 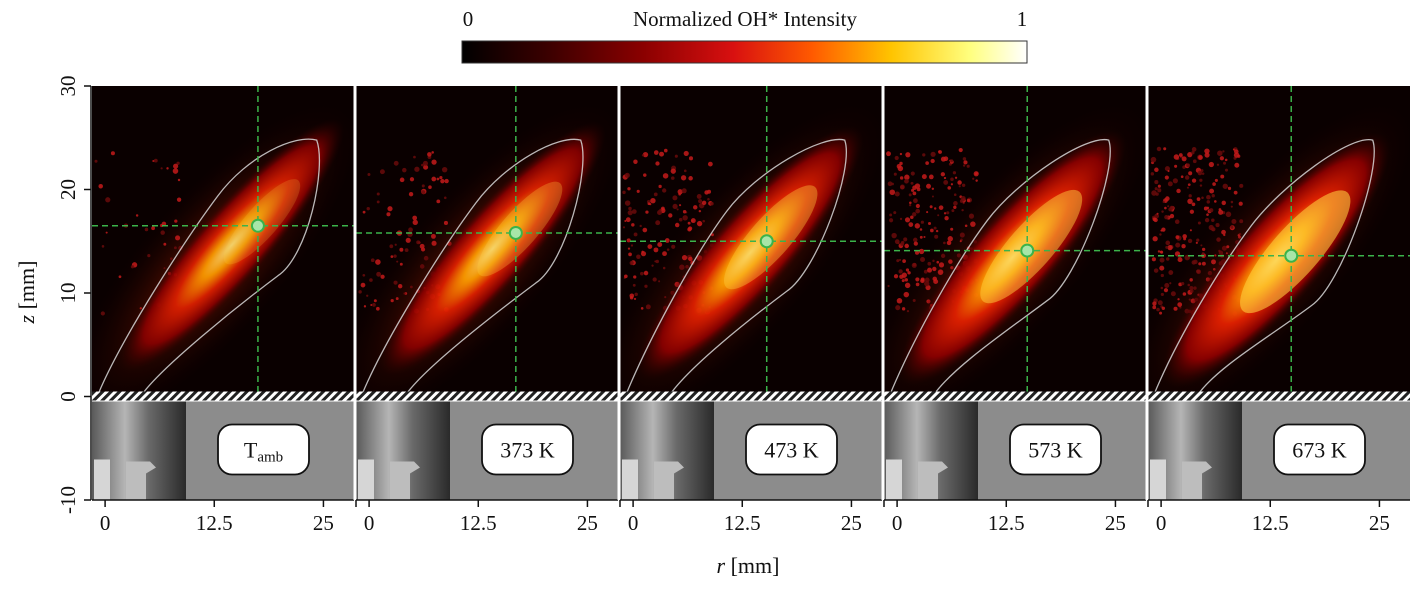 What do you see at coordinates (745, 19) in the screenshot?
I see `colorbar-title: Normalized OH* Intensity` at bounding box center [745, 19].